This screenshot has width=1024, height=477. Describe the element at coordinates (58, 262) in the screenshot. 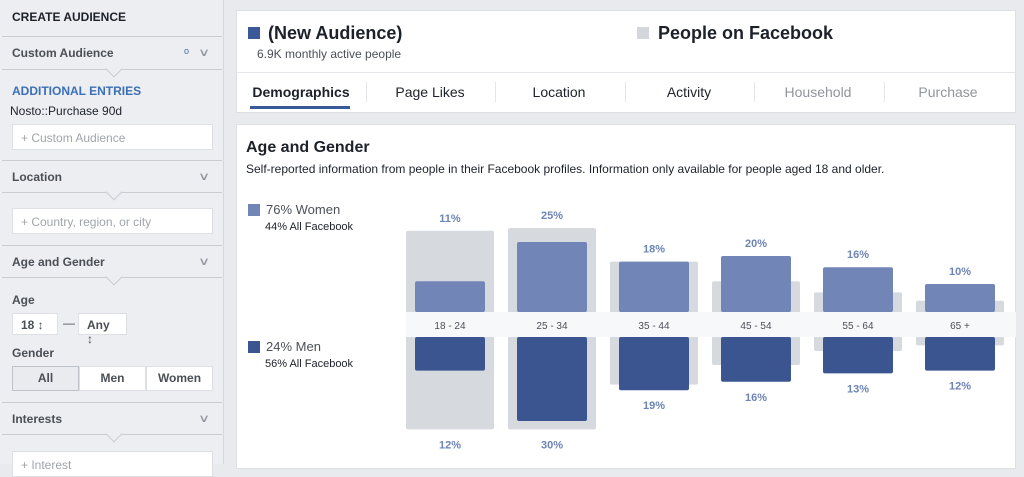

I see `age-gender-header: Age and Gender` at that location.